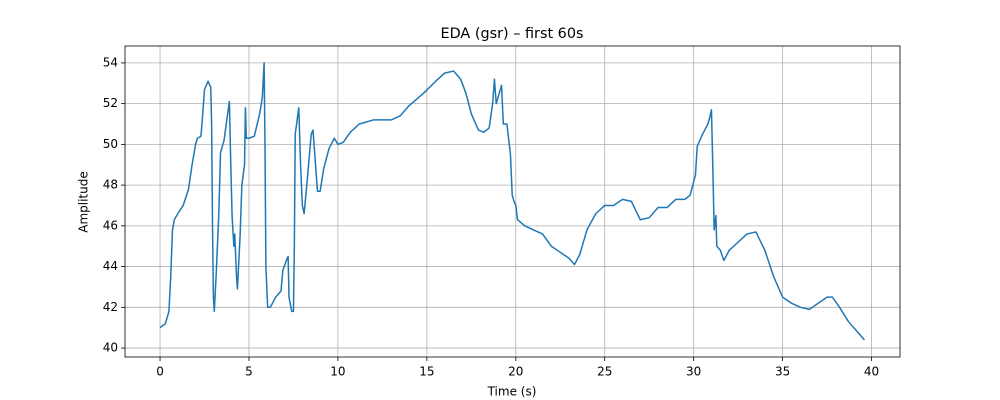 This screenshot has height=400, width=1000. I want to click on y-tick-label: 50, so click(110, 144).